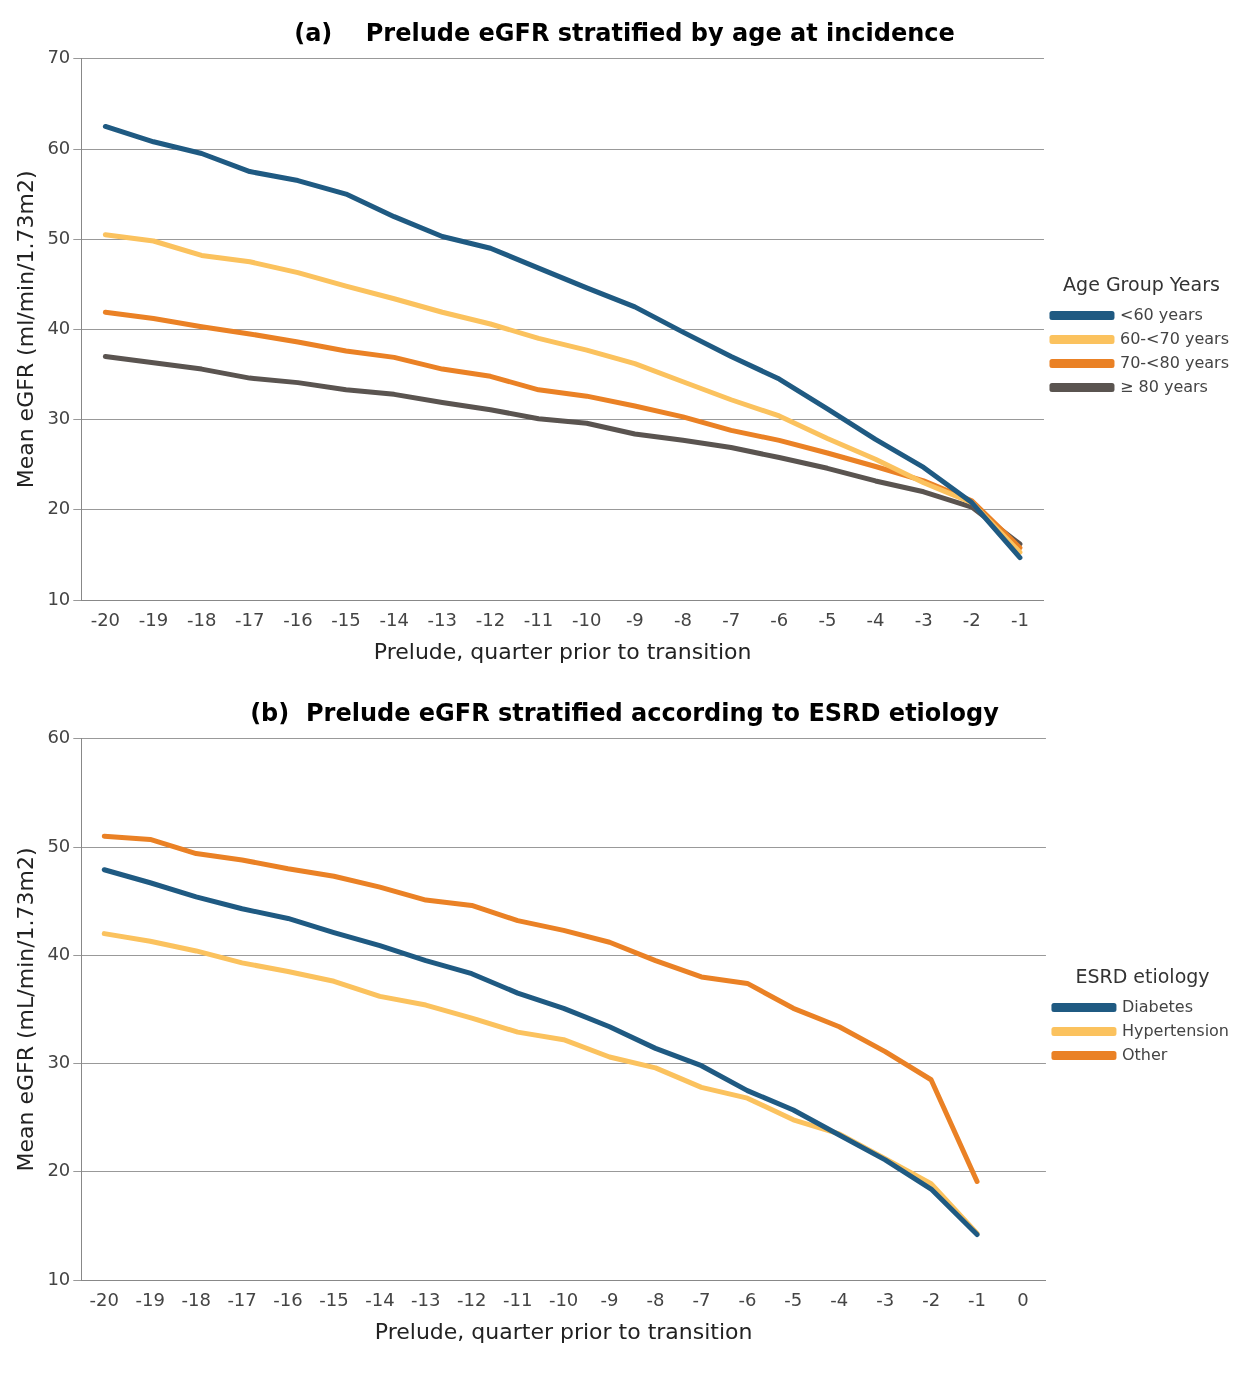  What do you see at coordinates (624, 32) in the screenshot?
I see `chart-title: (a) Prelude eGFR stratified by age at incidence` at bounding box center [624, 32].